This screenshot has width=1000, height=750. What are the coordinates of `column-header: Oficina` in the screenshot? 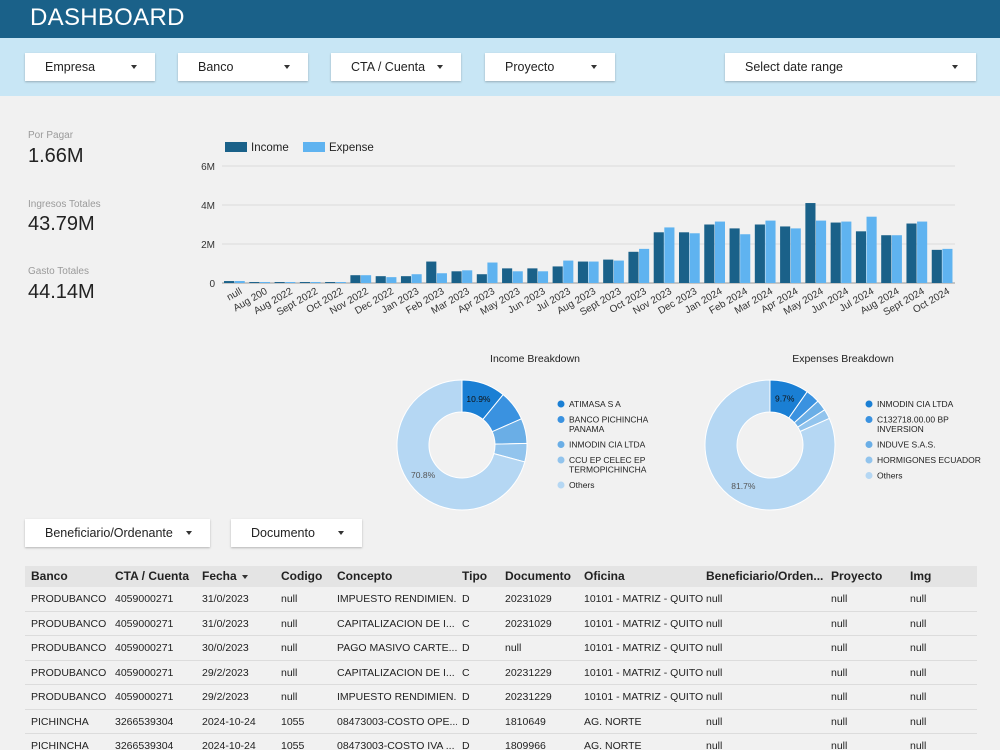 It's located at (644, 576).